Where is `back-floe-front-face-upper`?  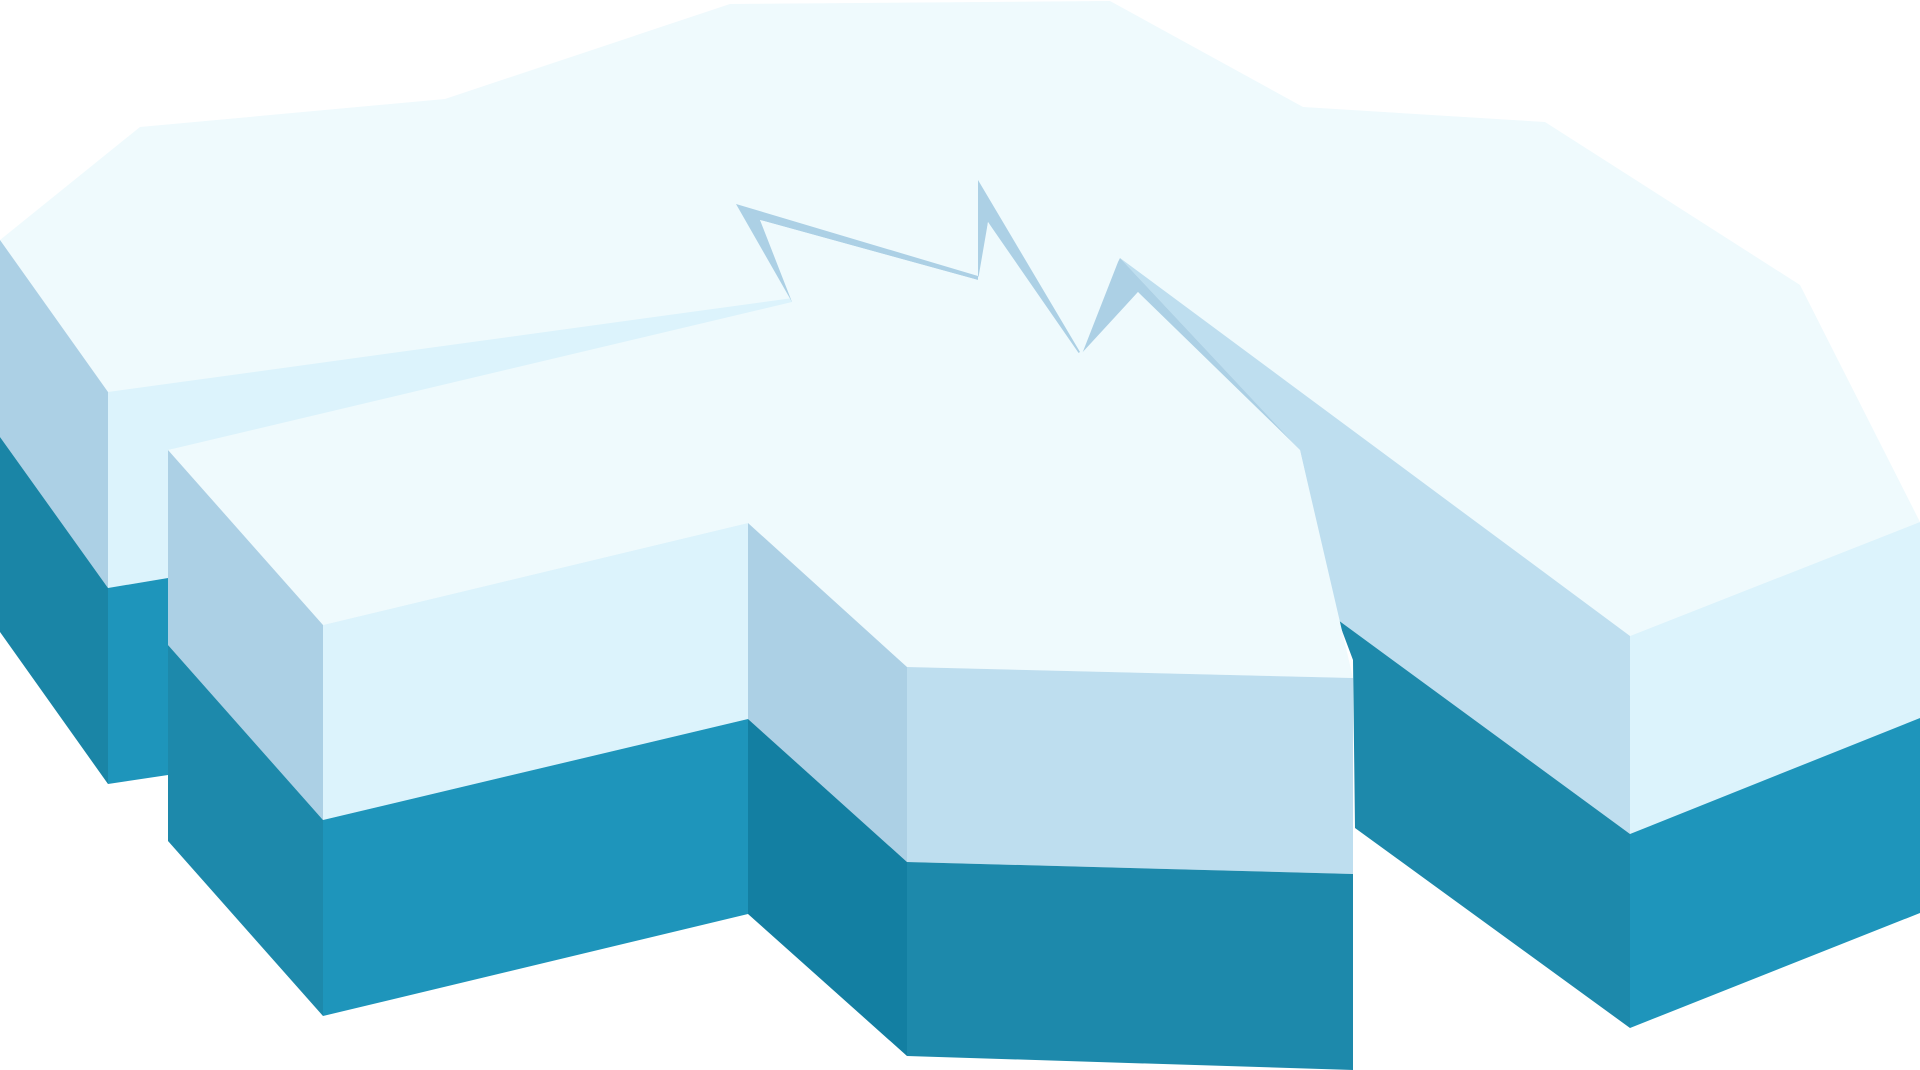 back-floe-front-face-upper is located at coordinates (454, 442).